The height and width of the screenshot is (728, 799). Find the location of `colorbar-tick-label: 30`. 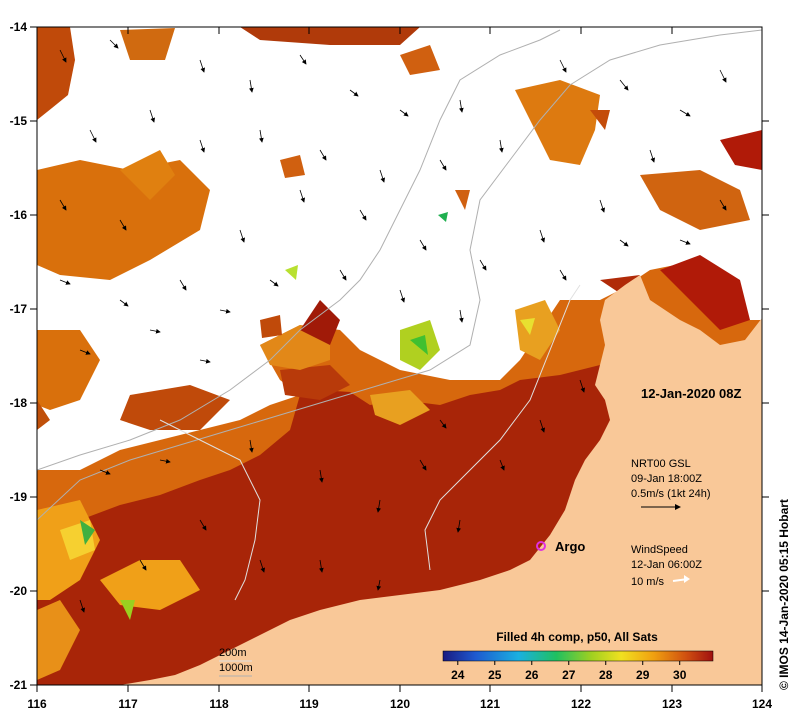

colorbar-tick-label: 30 is located at coordinates (680, 675).